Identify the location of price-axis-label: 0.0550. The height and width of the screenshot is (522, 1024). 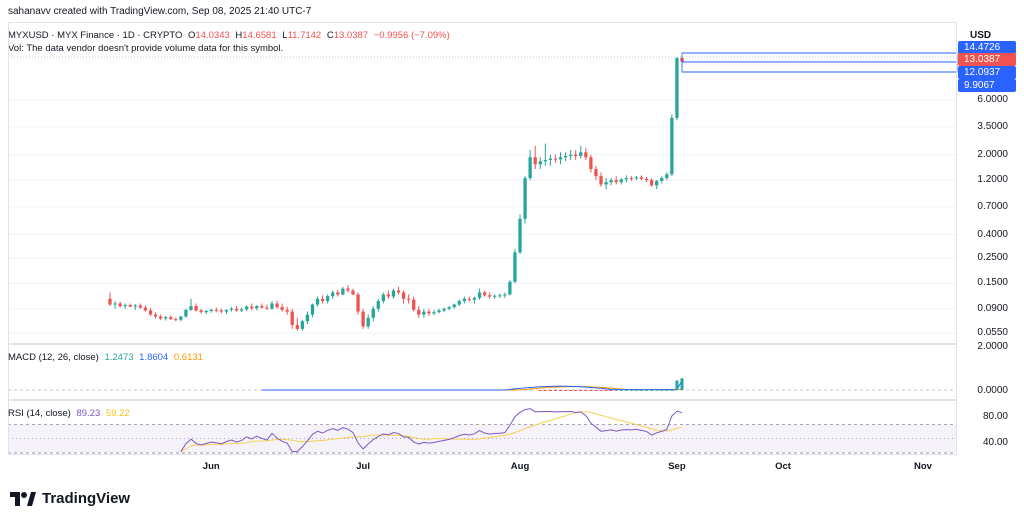
(992, 333).